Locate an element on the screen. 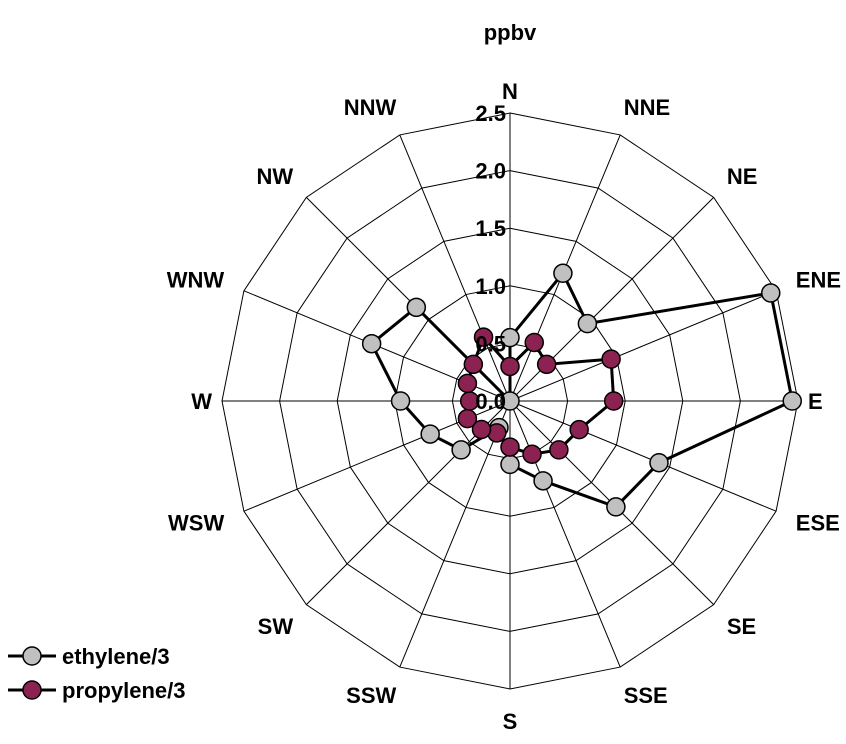 This screenshot has width=846, height=744. direction-label-ssw: SSW is located at coordinates (371, 695).